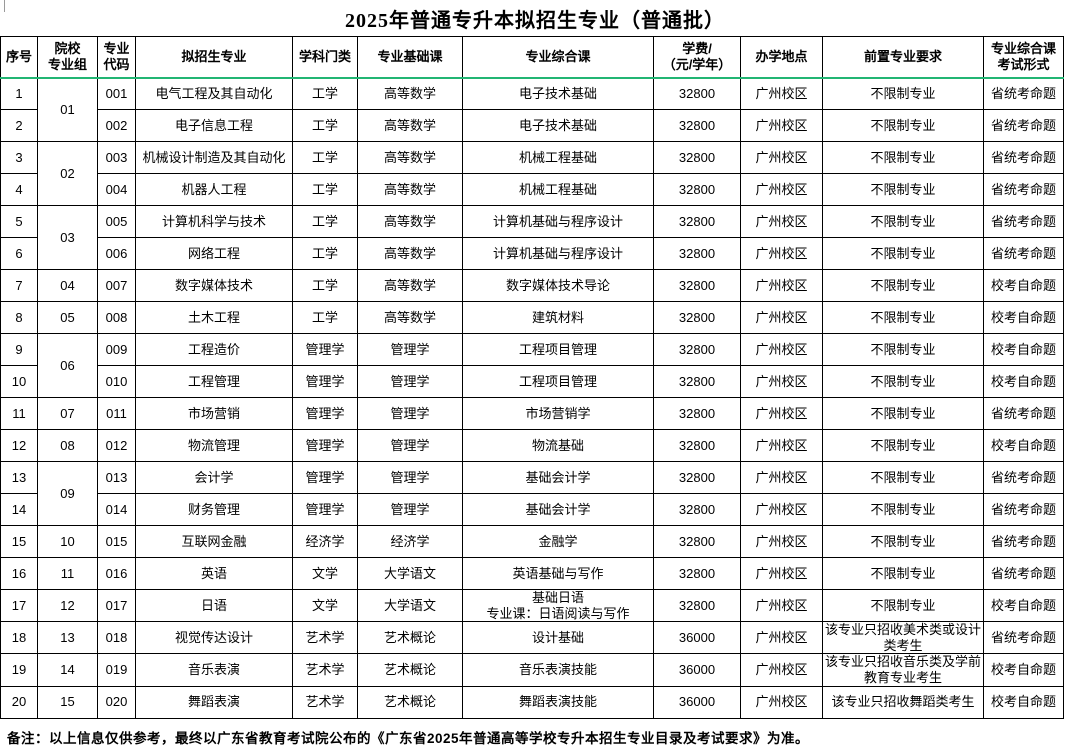 Image resolution: width=1070 pixels, height=749 pixels. Describe the element at coordinates (67, 365) in the screenshot. I see `cell-group: 06` at that location.